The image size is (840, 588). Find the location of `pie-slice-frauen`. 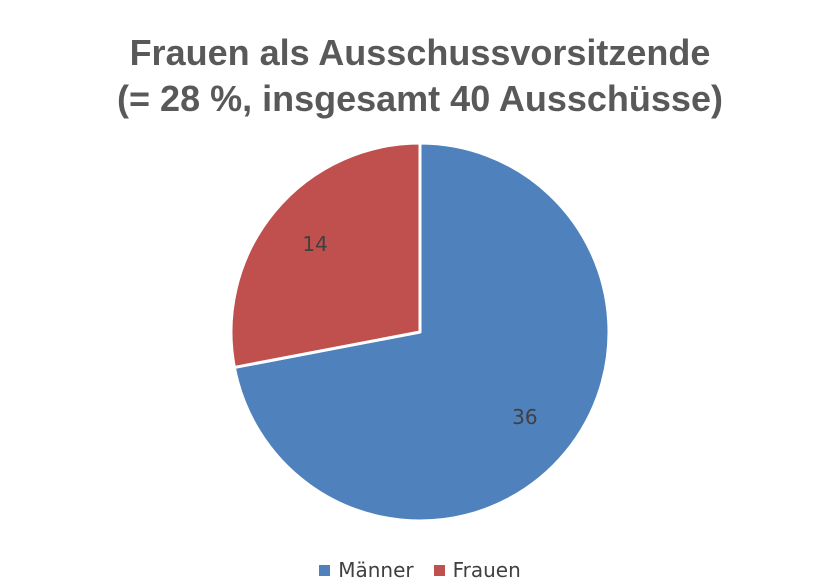

pie-slice-frauen is located at coordinates (325, 255).